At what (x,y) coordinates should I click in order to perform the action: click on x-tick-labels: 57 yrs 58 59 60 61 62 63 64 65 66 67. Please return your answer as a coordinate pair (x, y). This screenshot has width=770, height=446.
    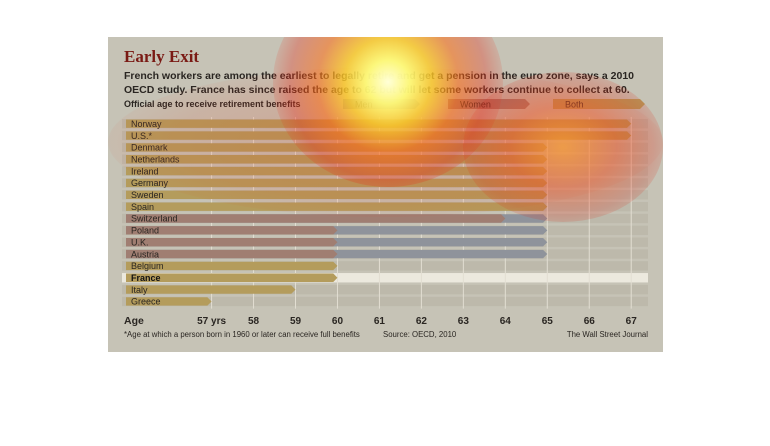
    Looking at the image, I should click on (417, 321).